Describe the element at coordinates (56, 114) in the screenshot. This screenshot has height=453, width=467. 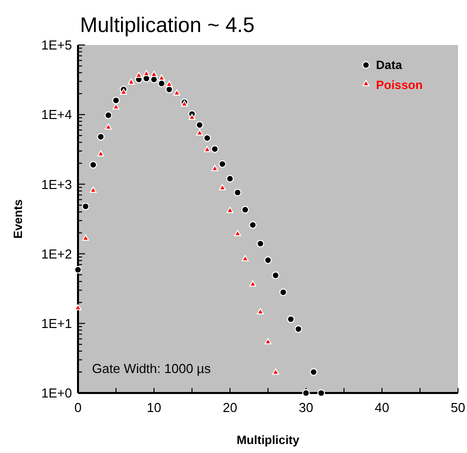
I see `y-tick-label: 1E+4` at that location.